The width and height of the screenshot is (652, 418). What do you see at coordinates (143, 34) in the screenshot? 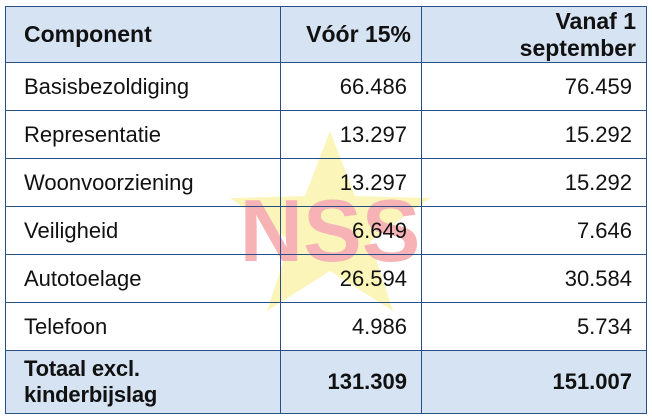
I see `header-component: Component` at bounding box center [143, 34].